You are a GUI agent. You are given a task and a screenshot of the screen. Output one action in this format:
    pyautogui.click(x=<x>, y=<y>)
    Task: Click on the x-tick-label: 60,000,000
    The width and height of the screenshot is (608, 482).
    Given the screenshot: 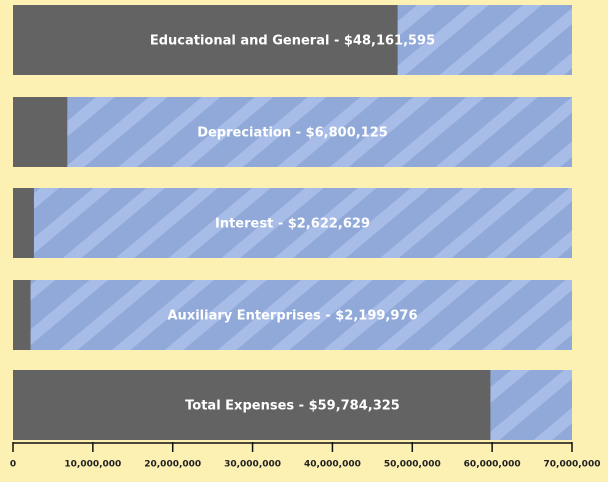 What is the action you would take?
    pyautogui.click(x=492, y=465)
    